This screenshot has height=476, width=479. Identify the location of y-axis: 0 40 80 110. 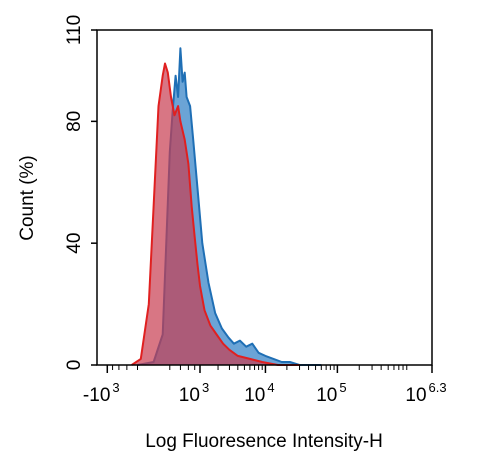
(80, 192).